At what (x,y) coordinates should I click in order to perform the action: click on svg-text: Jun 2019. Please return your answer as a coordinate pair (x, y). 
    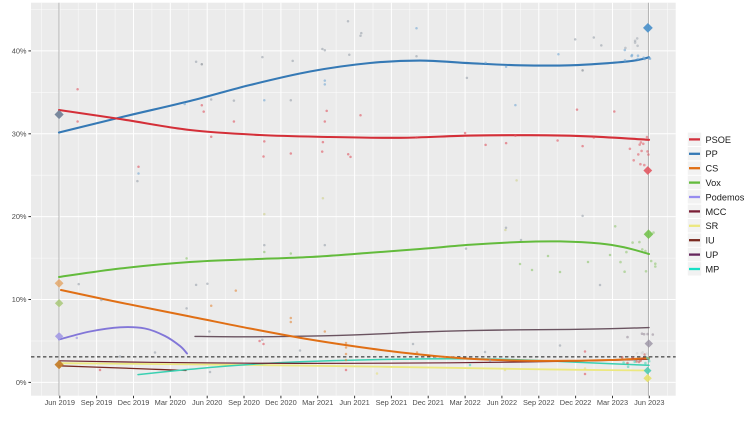
    Looking at the image, I should click on (60, 402).